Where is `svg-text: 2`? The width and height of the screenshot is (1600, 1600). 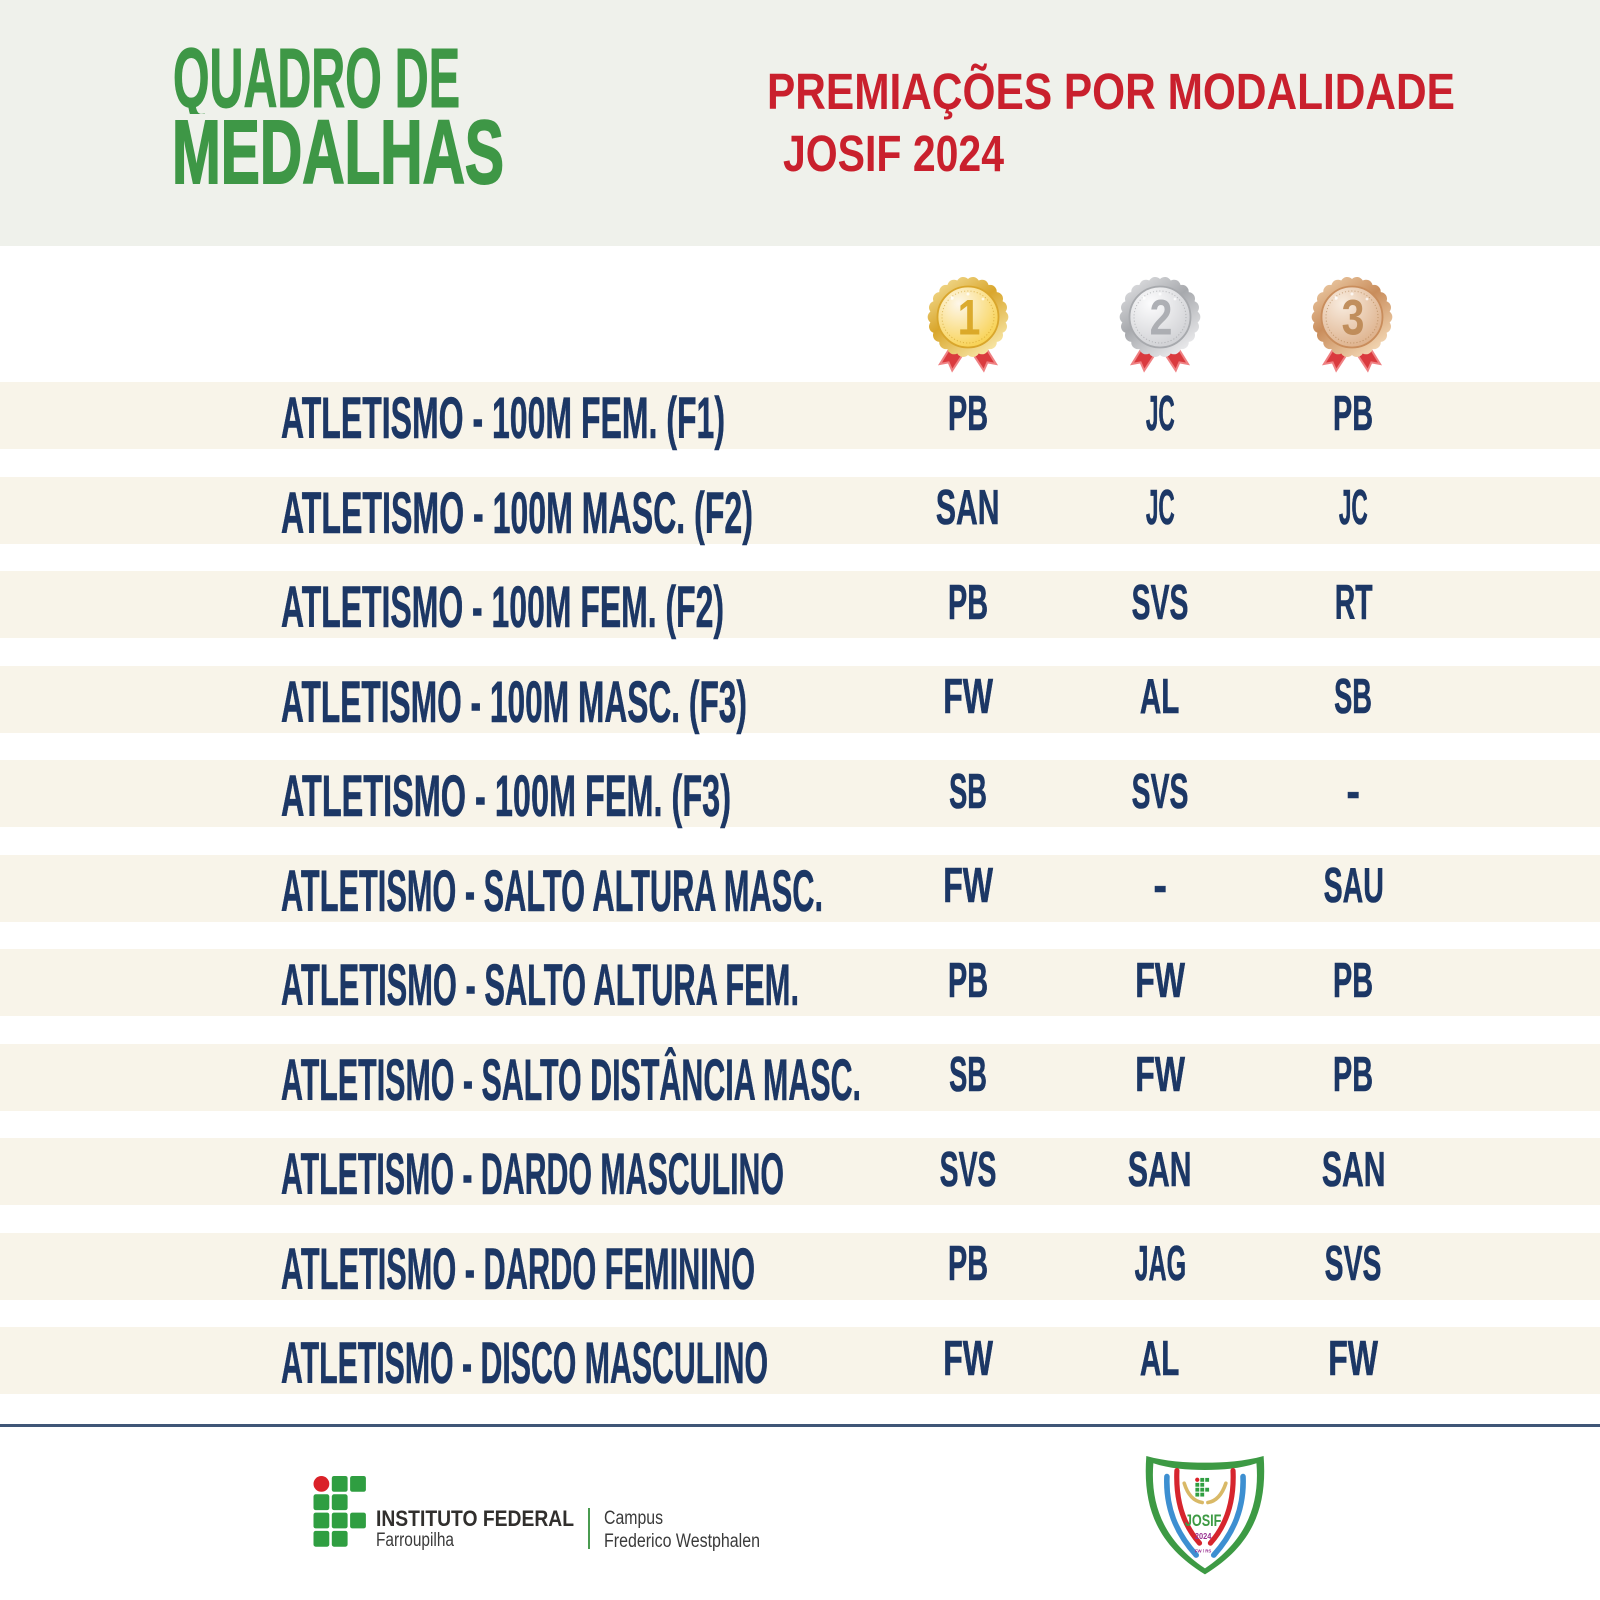 svg-text: 2 is located at coordinates (1161, 318).